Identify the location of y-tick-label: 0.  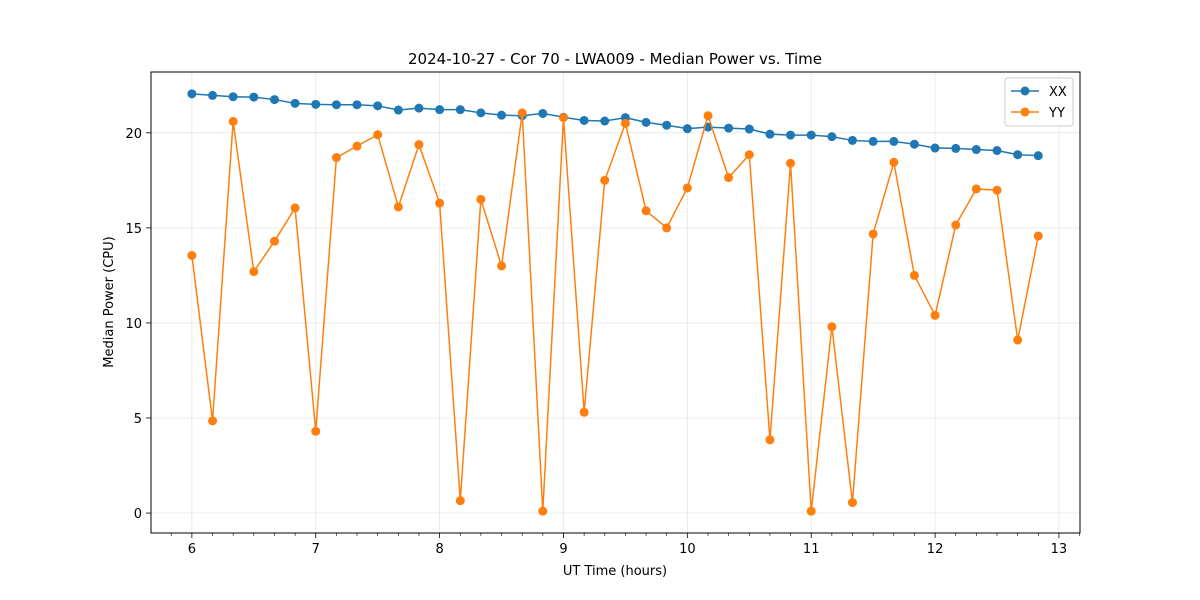
(138, 514).